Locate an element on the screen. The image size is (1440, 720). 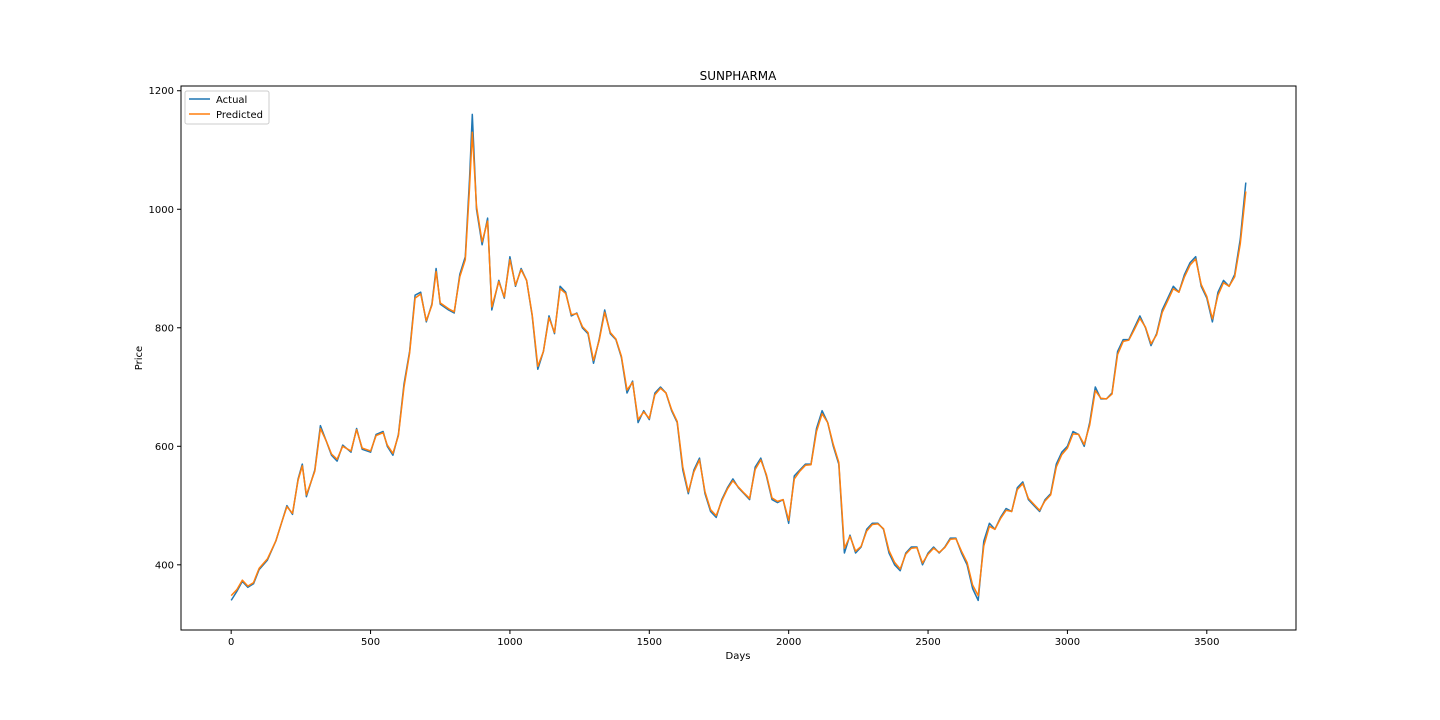
x-axis-label: Days is located at coordinates (738, 656).